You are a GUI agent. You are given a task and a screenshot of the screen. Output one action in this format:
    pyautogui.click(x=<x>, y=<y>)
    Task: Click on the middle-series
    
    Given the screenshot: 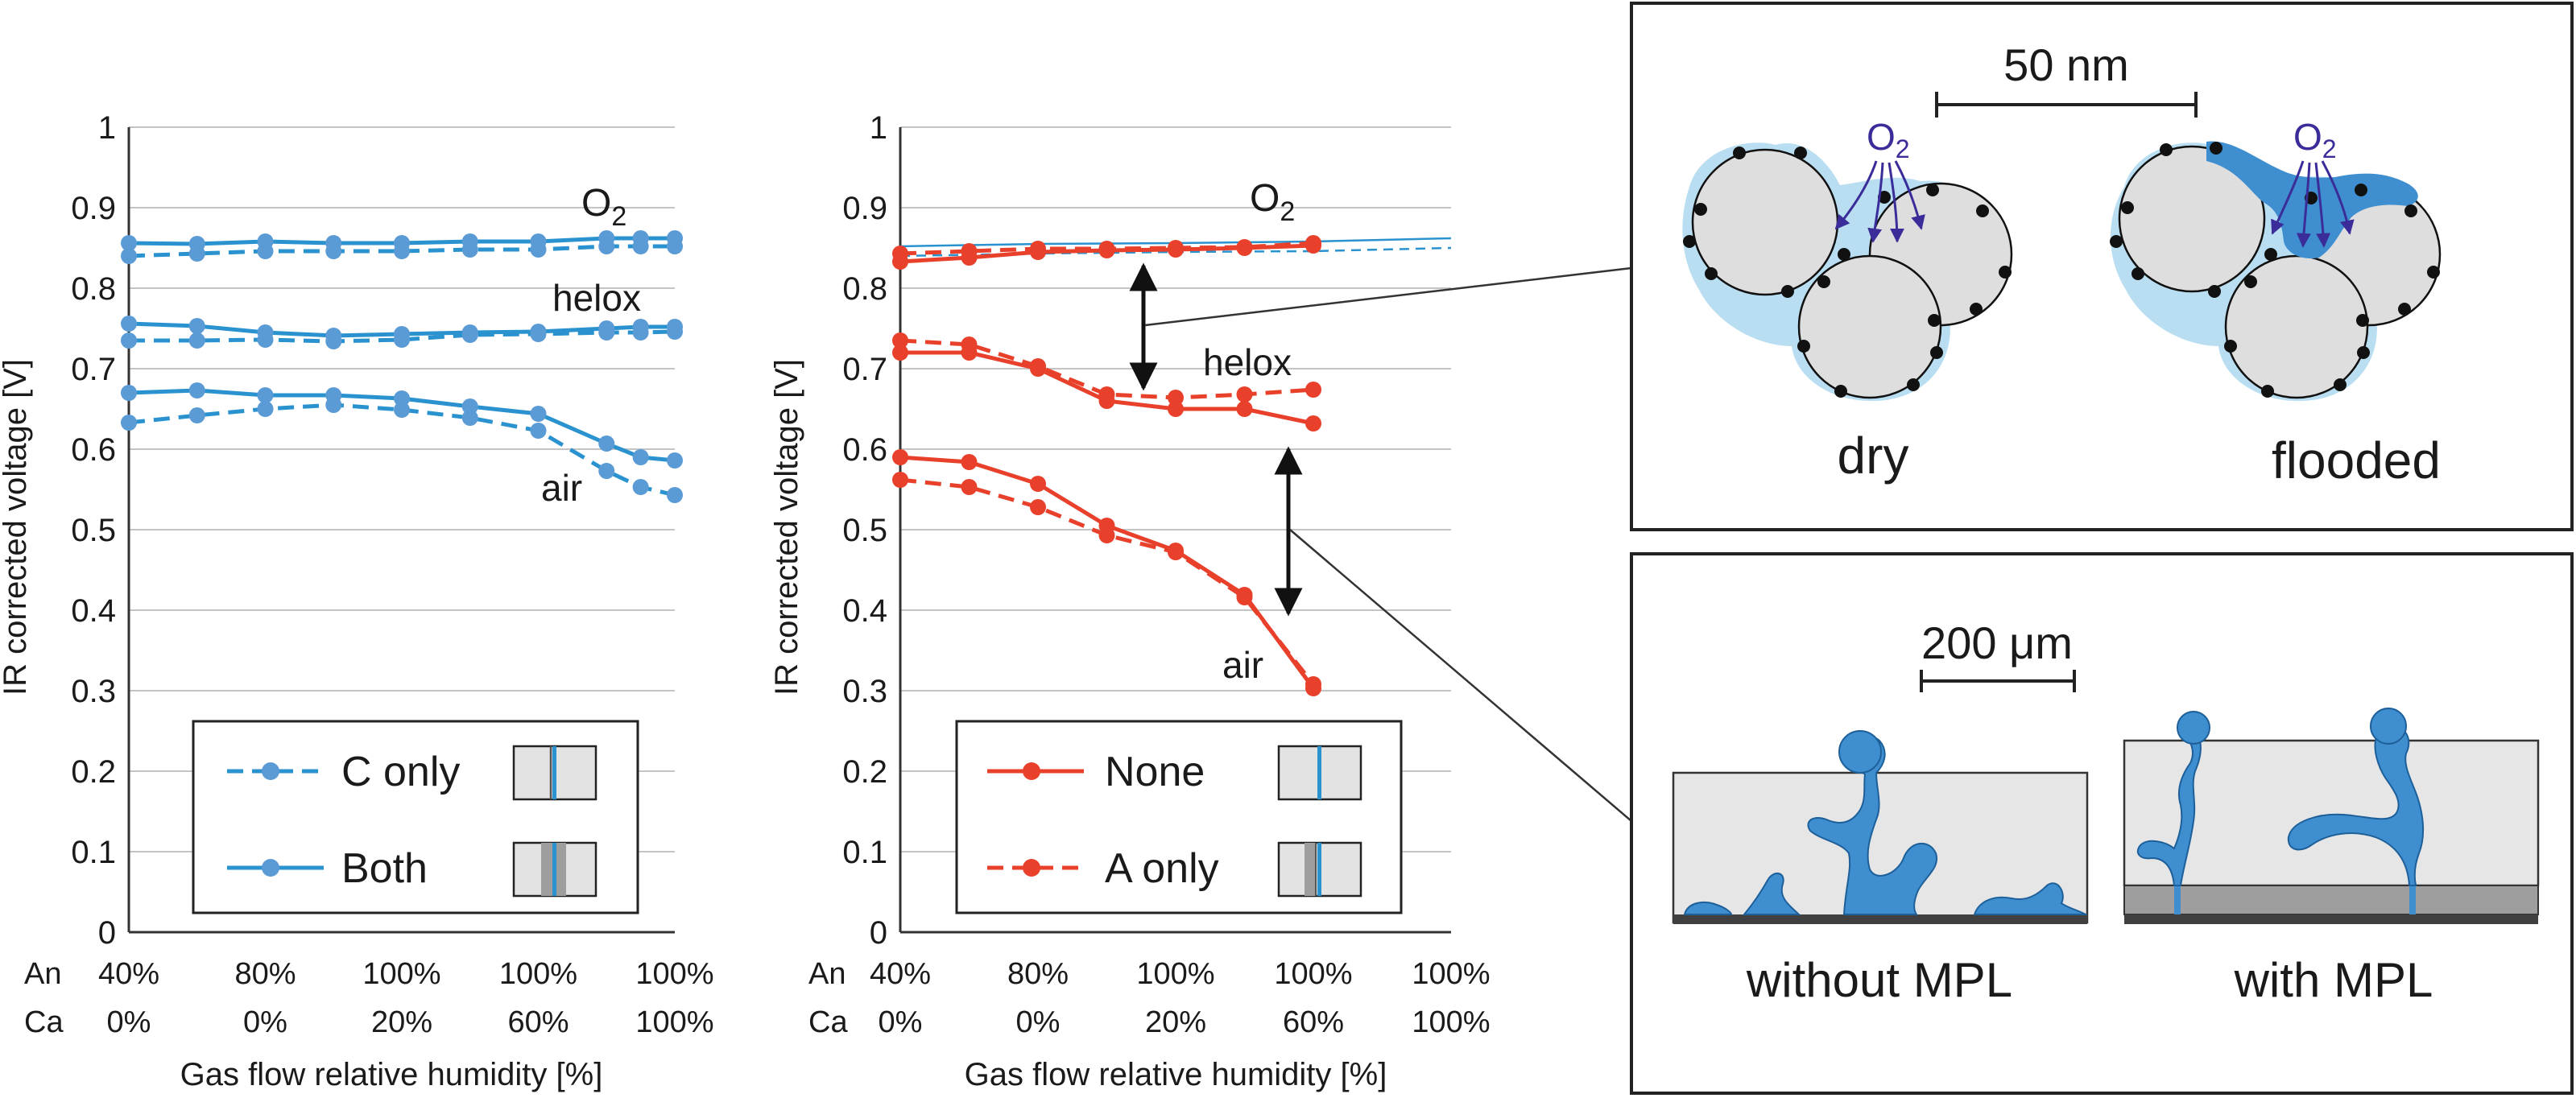 What is the action you would take?
    pyautogui.click(x=1107, y=465)
    